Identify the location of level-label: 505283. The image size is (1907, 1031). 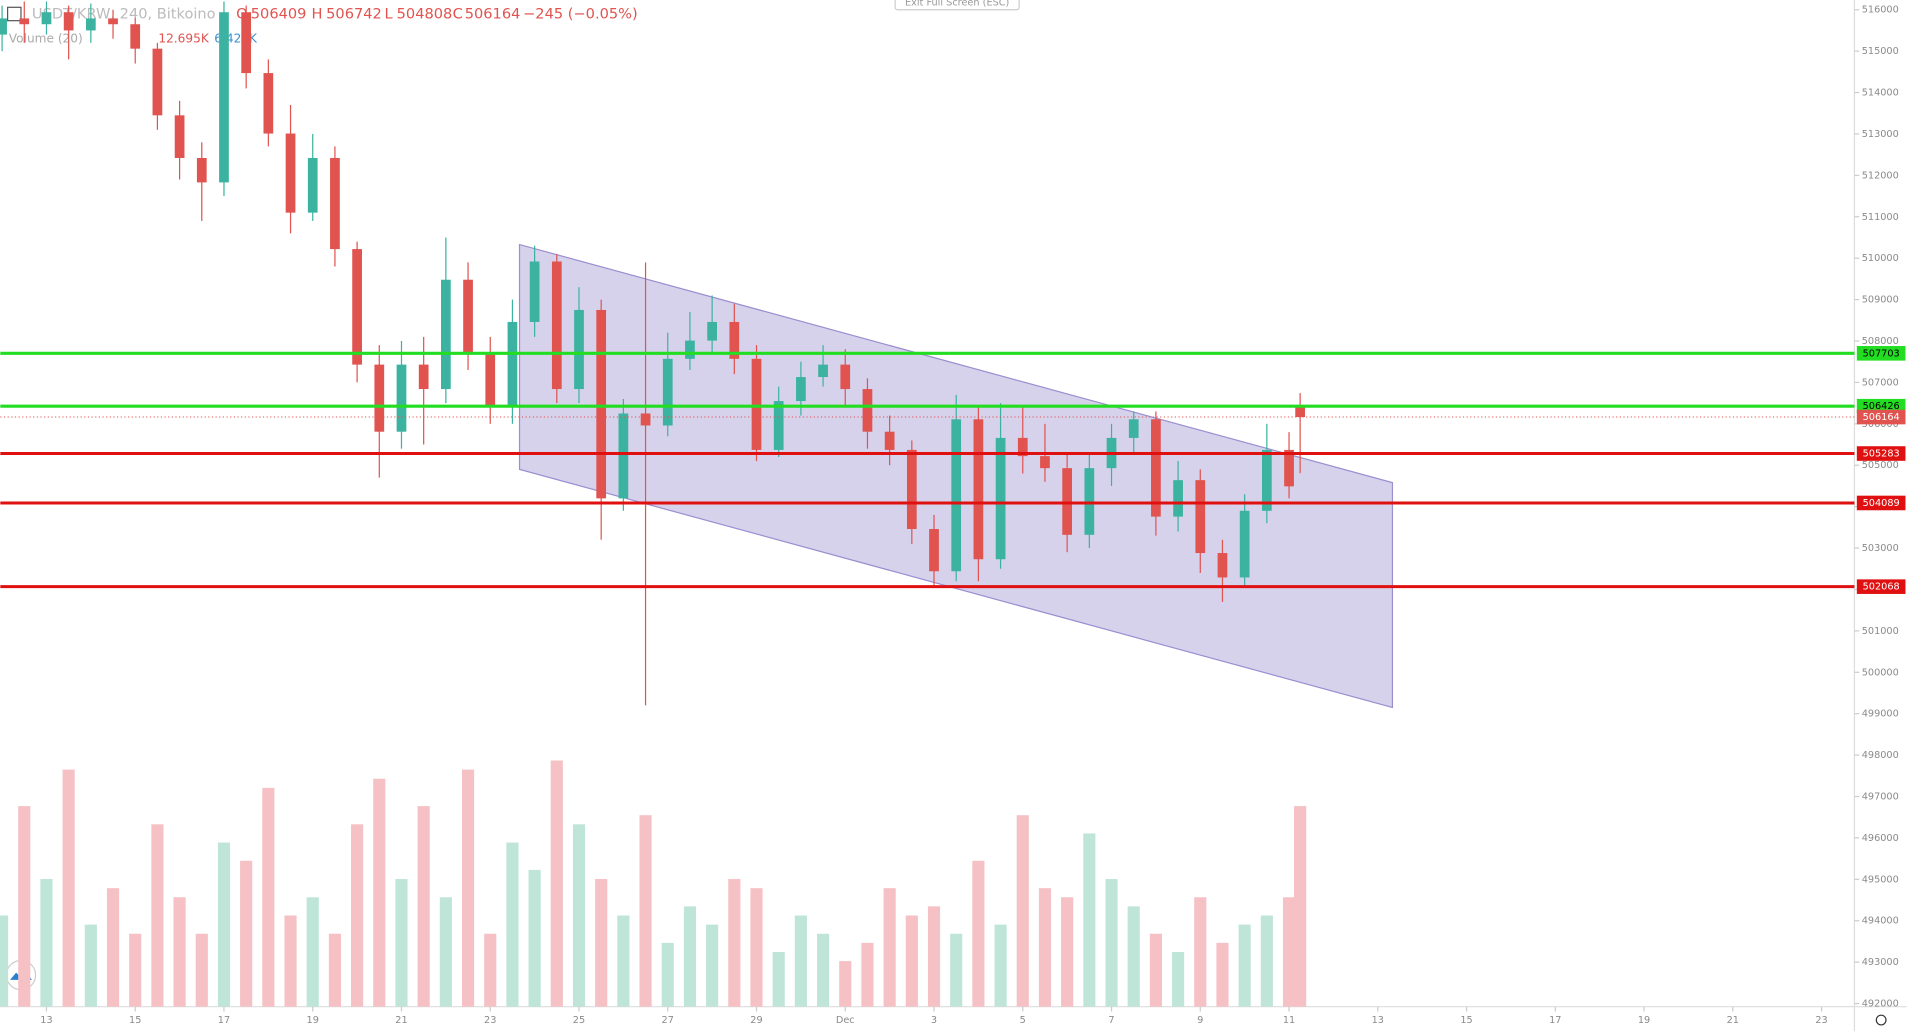
(1881, 454).